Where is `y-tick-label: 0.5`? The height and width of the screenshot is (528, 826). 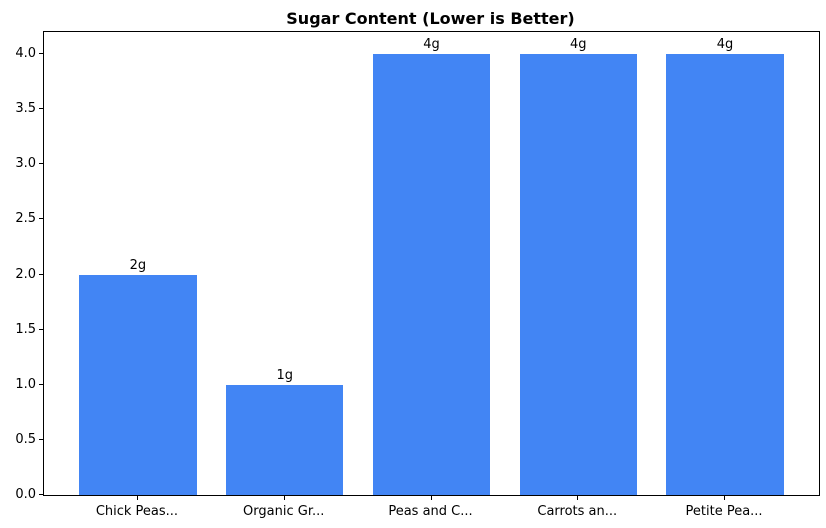 y-tick-label: 0.5 is located at coordinates (25, 439).